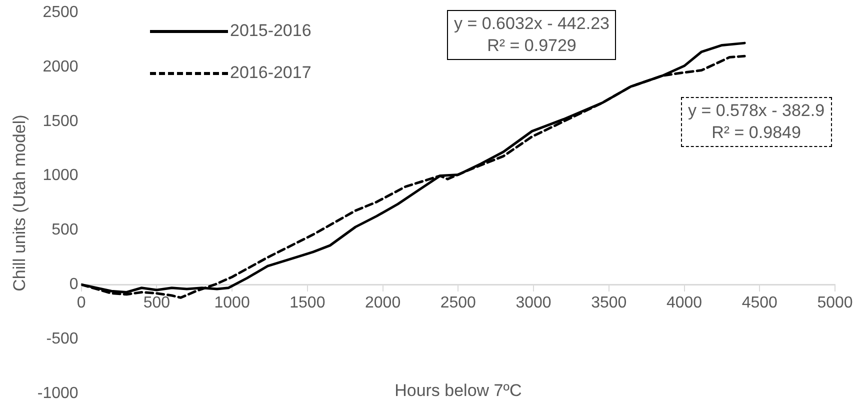 The height and width of the screenshot is (406, 863). Describe the element at coordinates (65, 230) in the screenshot. I see `y-tick-label: 500` at that location.